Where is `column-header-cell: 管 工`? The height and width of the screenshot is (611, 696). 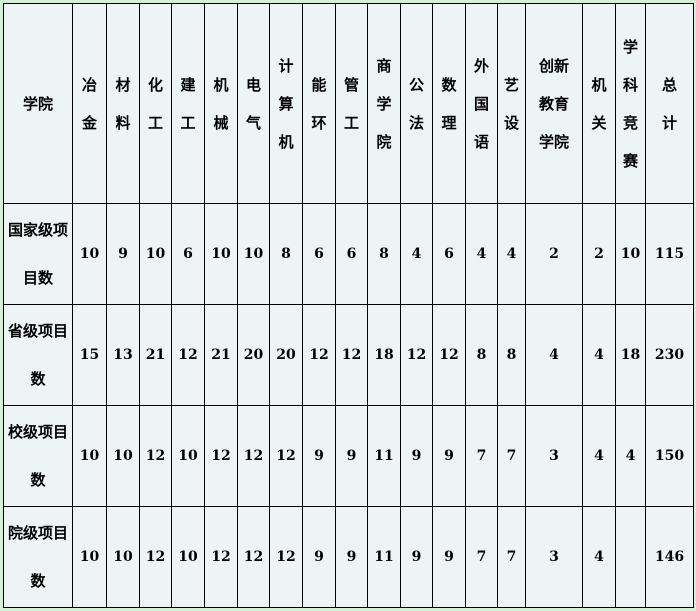 column-header-cell: 管 工 is located at coordinates (351, 103).